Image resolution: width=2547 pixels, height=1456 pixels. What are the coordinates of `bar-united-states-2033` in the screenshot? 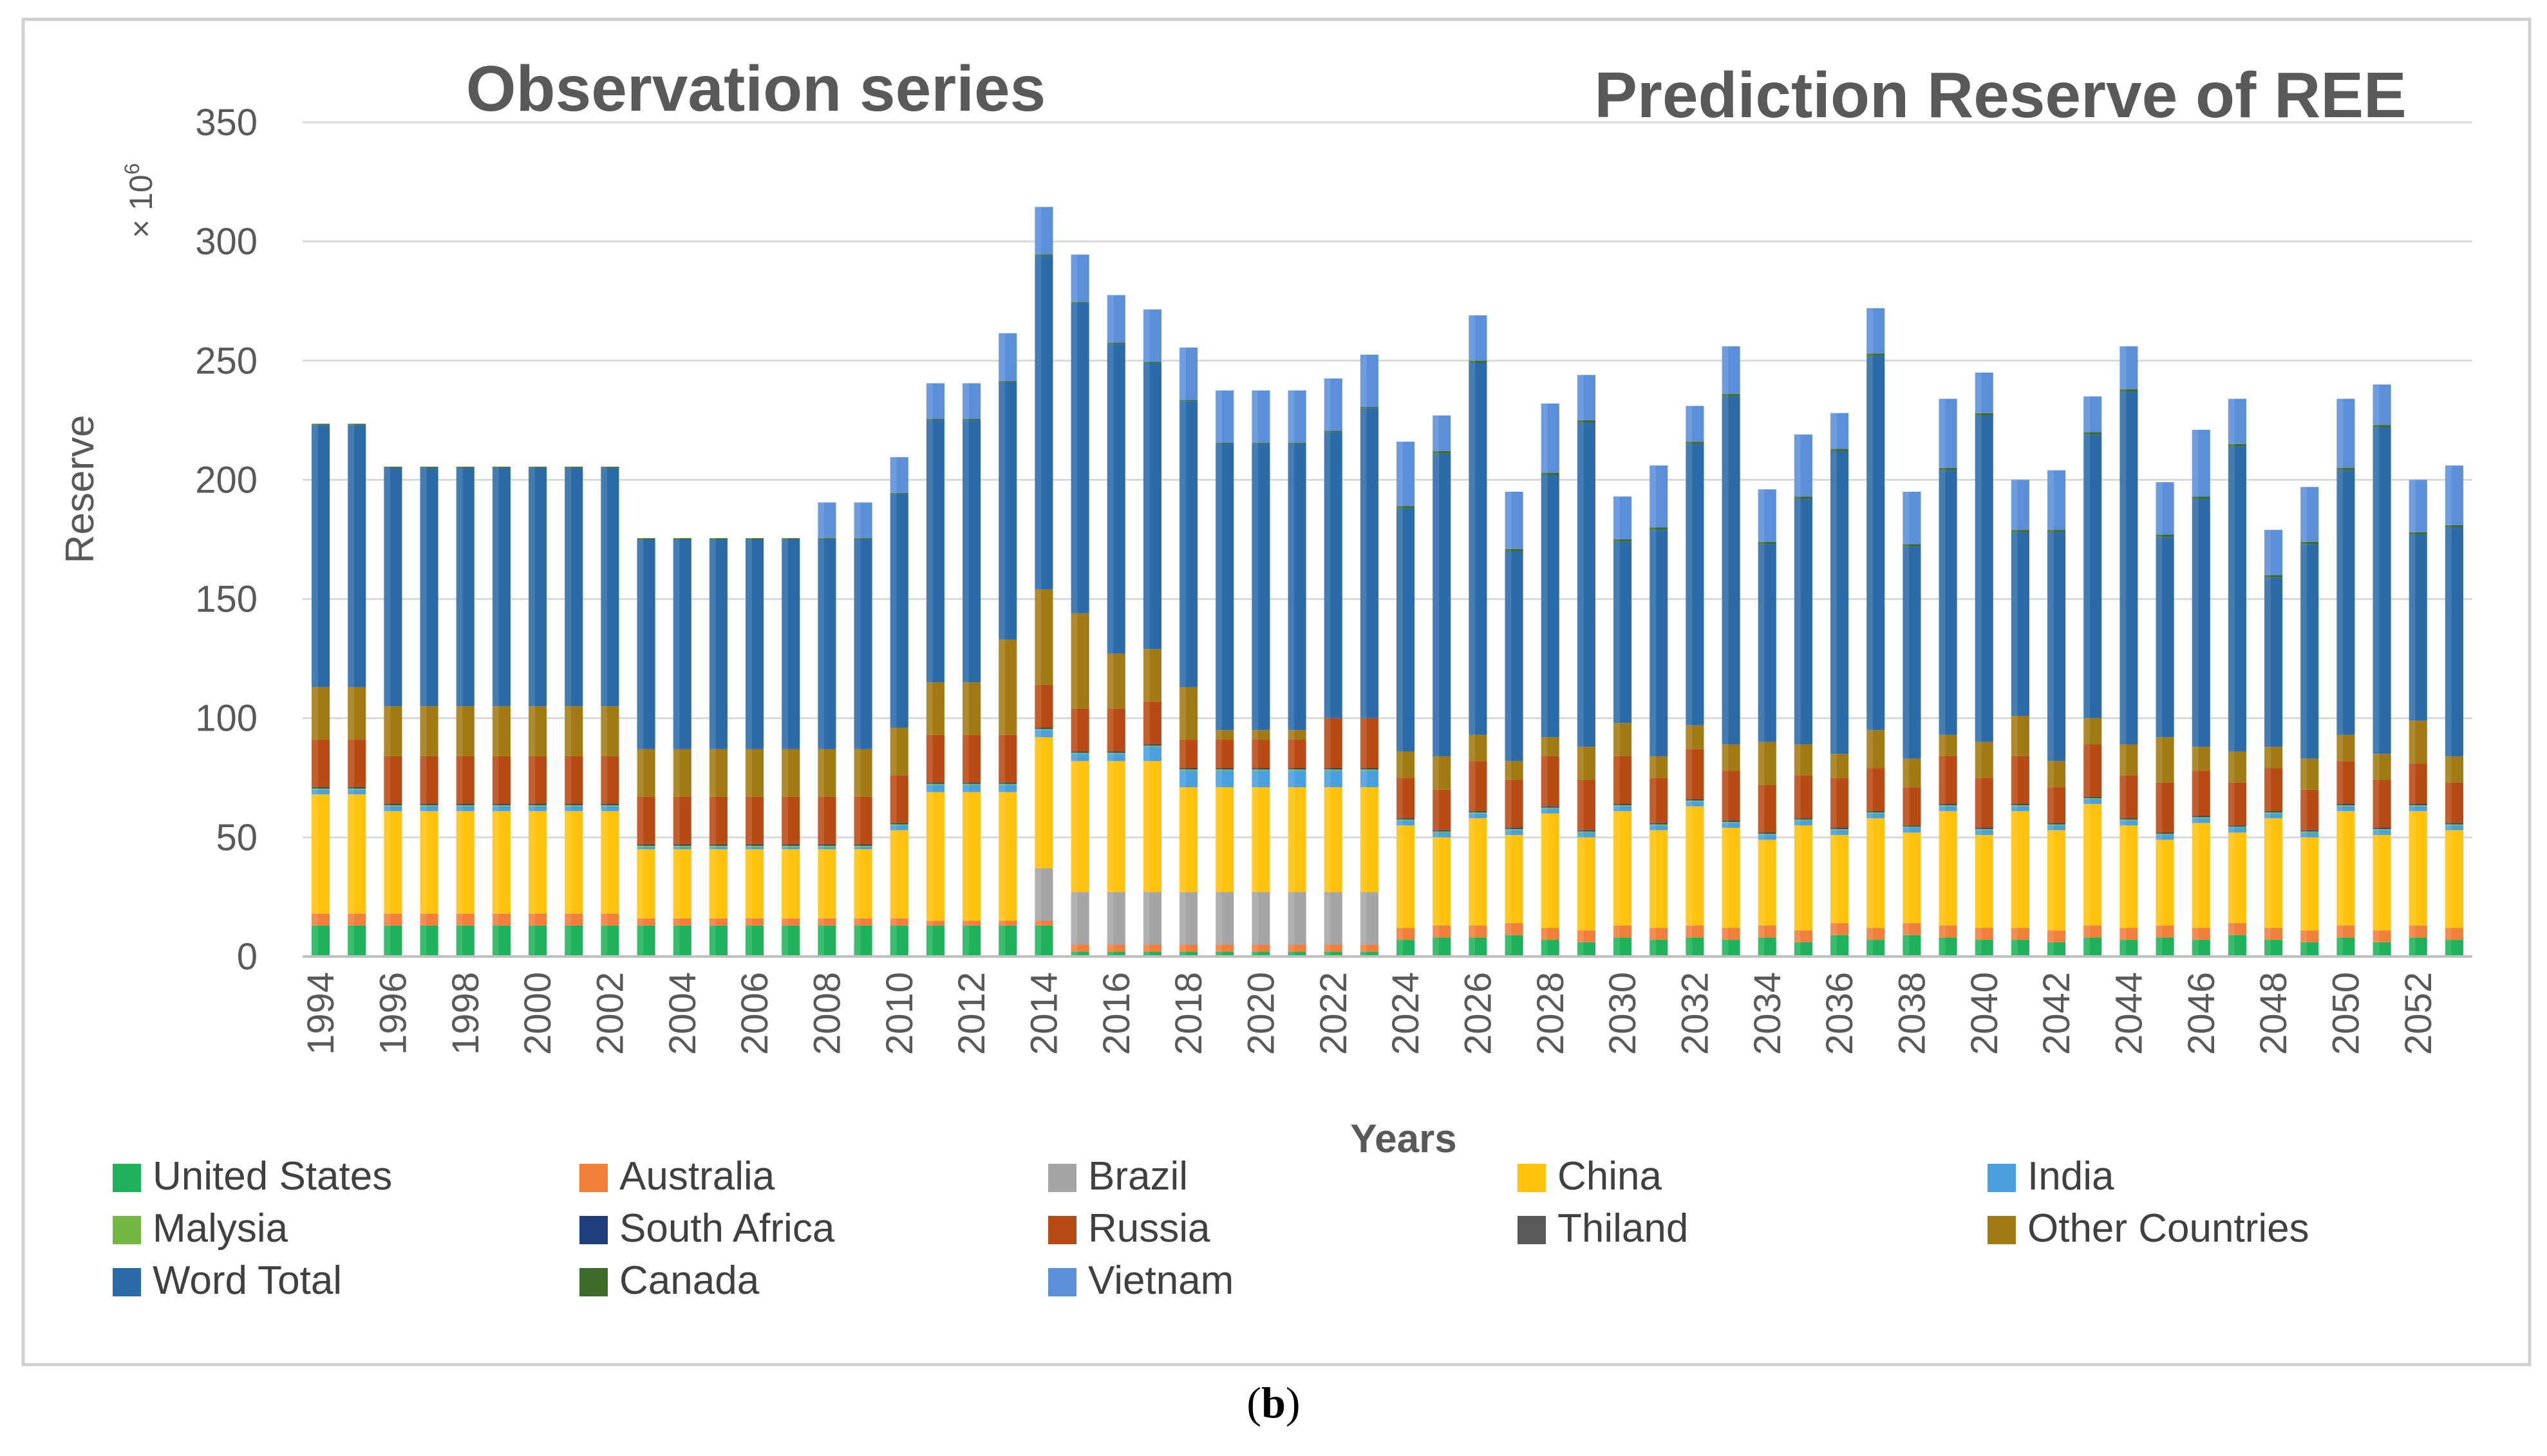 It's located at (1731, 948).